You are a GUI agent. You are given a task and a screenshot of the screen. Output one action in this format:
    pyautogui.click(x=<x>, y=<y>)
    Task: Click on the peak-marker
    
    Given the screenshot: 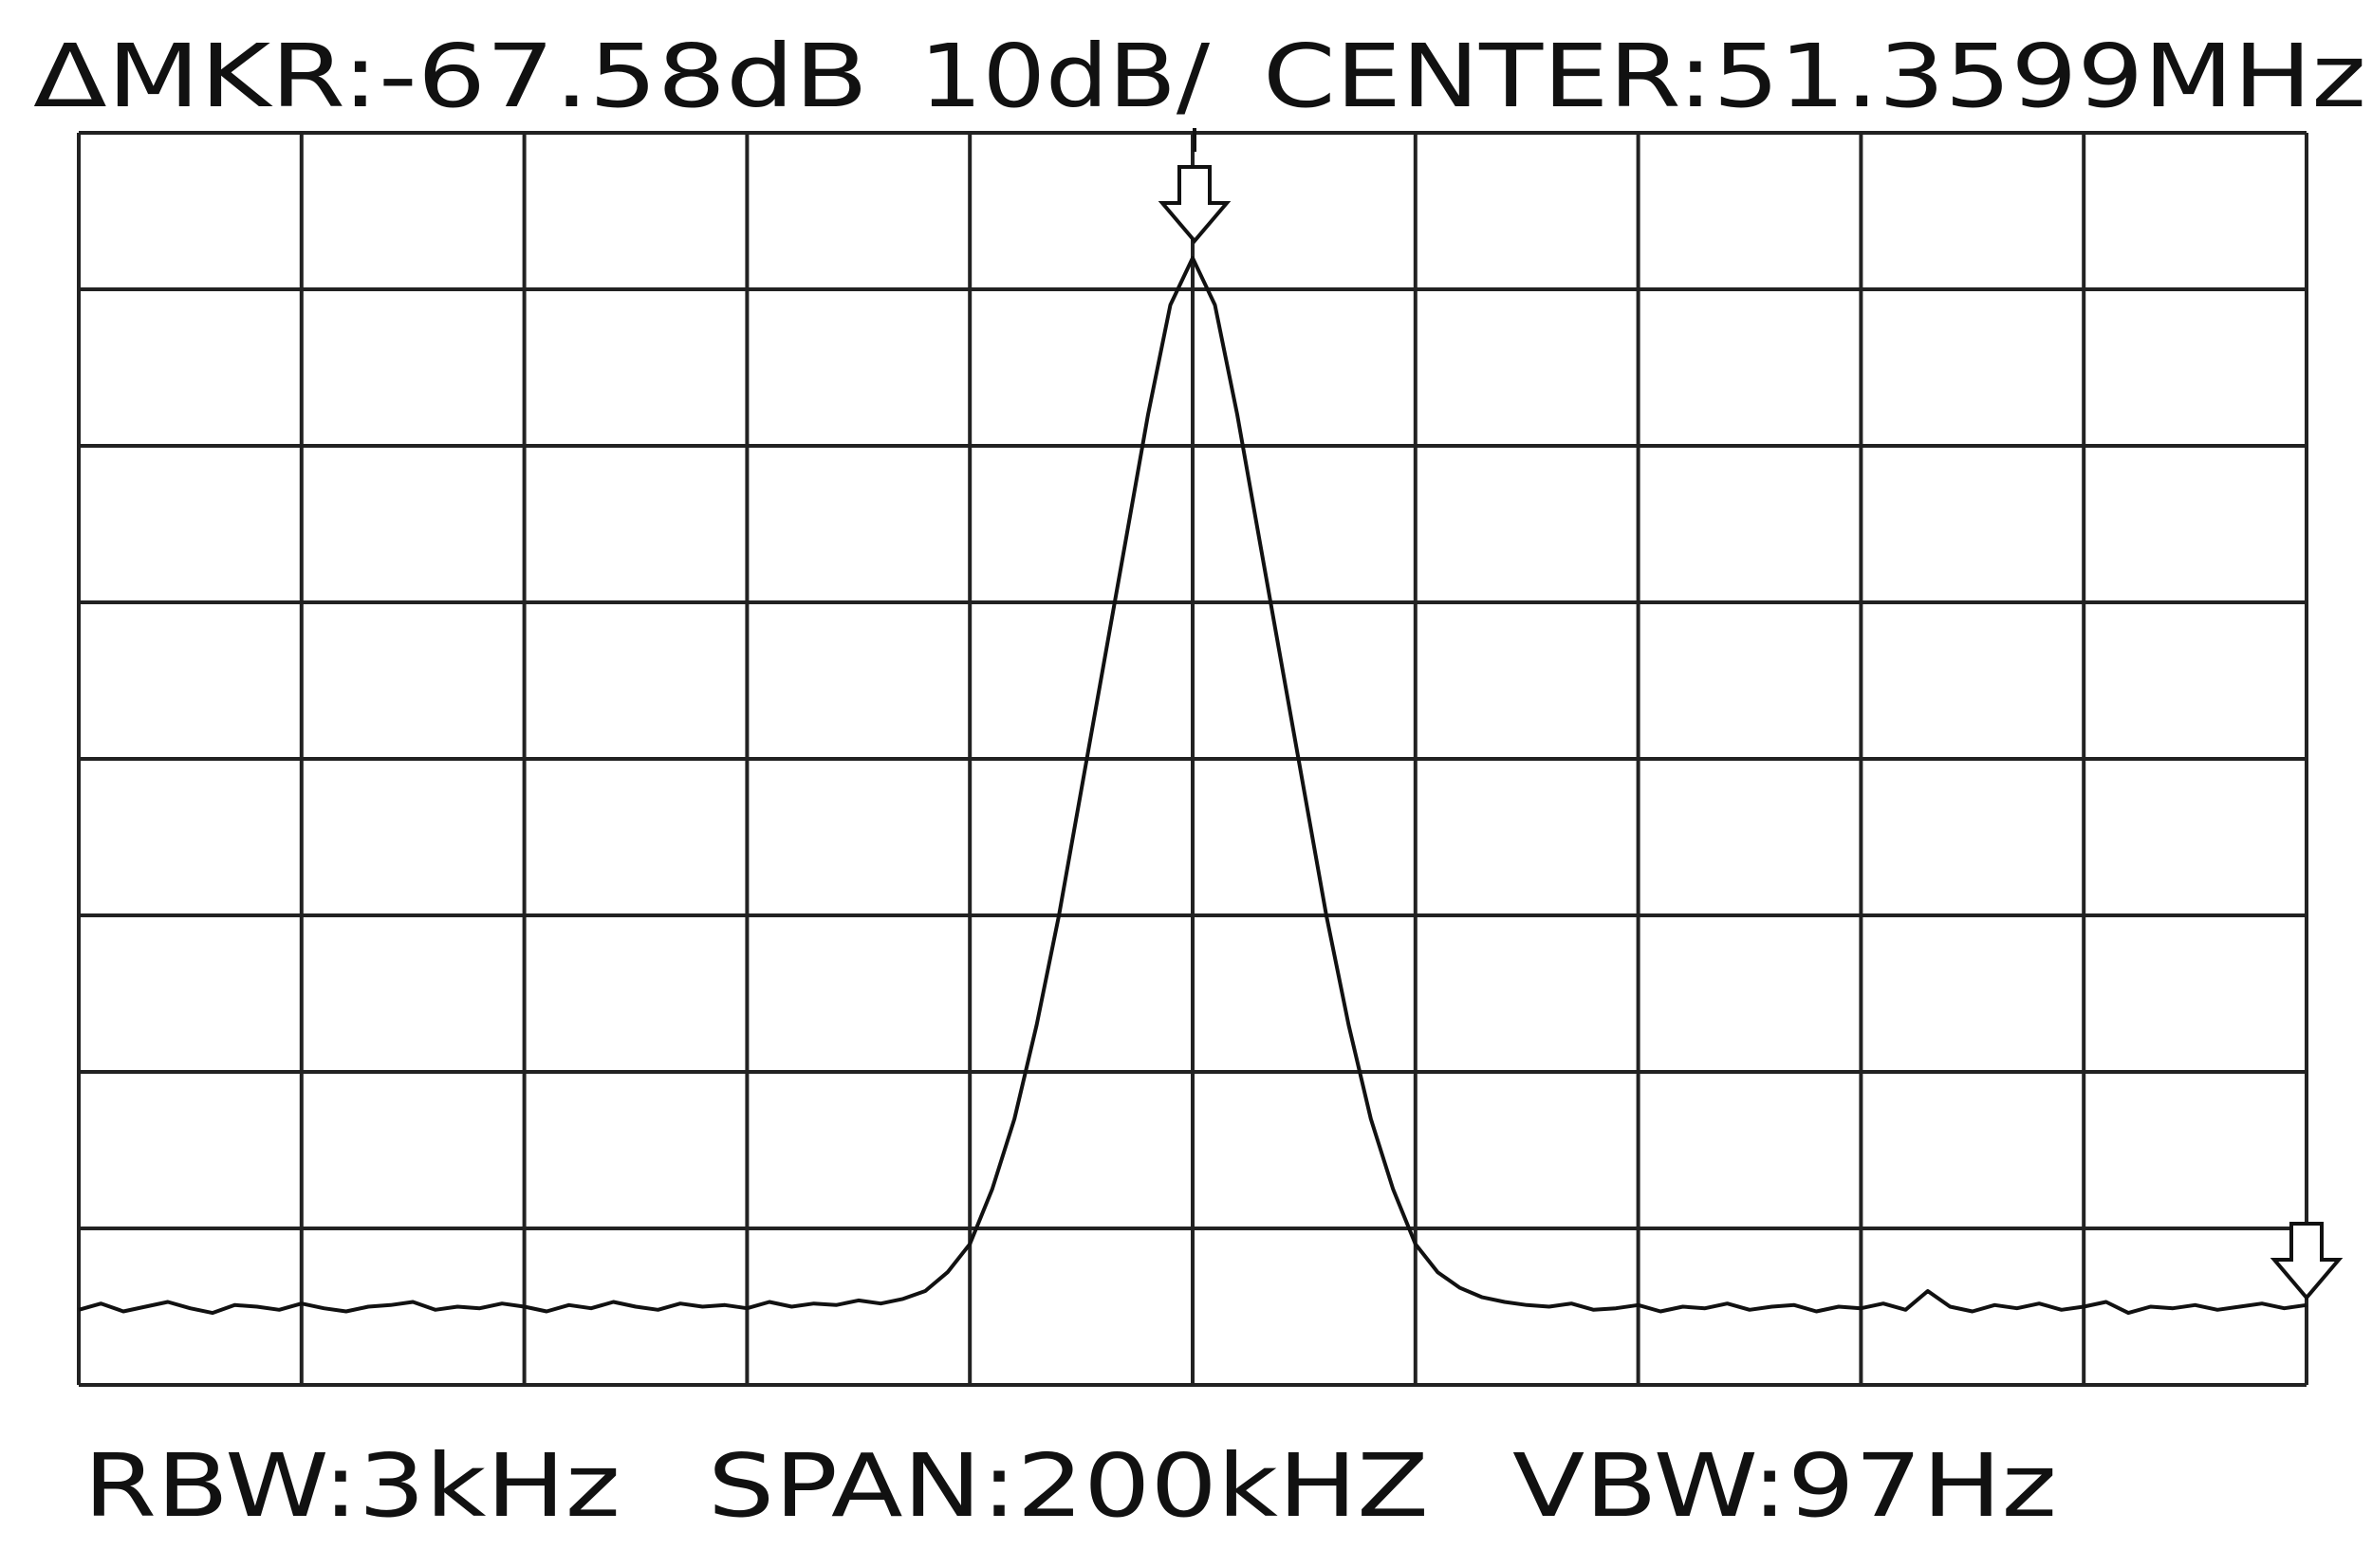 What is the action you would take?
    pyautogui.click(x=1195, y=205)
    